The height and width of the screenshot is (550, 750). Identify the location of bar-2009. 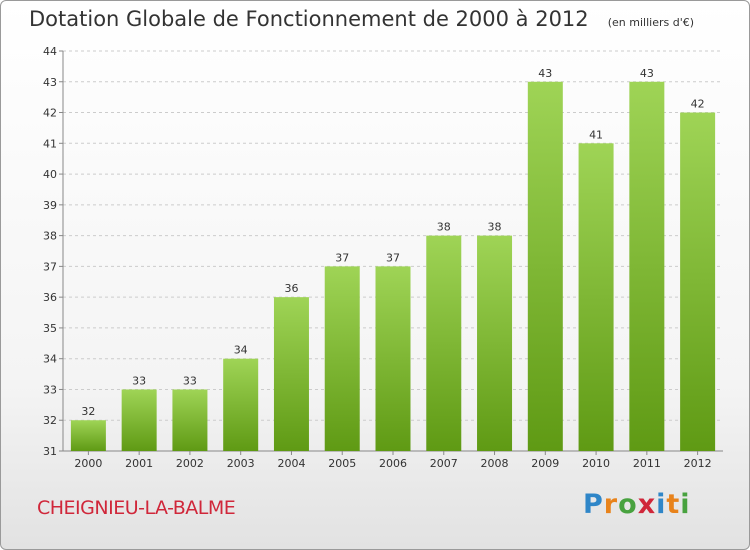
(545, 266).